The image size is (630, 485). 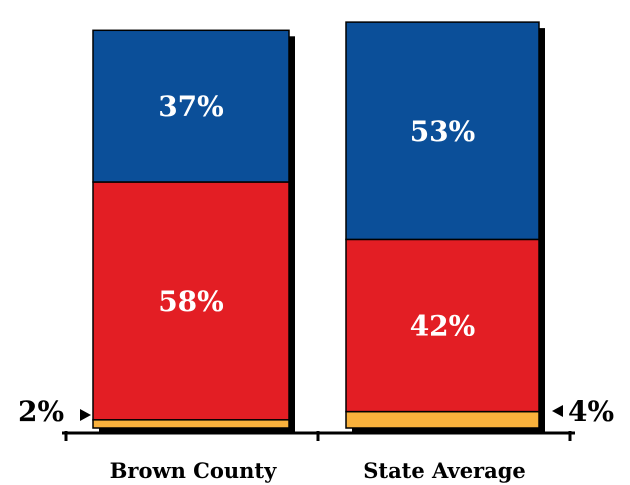 What do you see at coordinates (193, 470) in the screenshot?
I see `category-label-0: Brown County` at bounding box center [193, 470].